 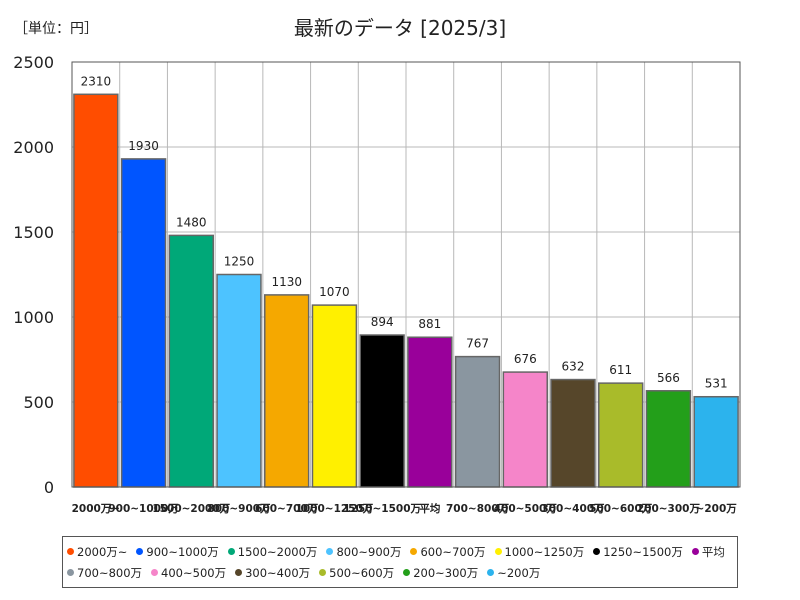 What do you see at coordinates (278, 572) in the screenshot?
I see `legend-label: 300~400万` at bounding box center [278, 572].